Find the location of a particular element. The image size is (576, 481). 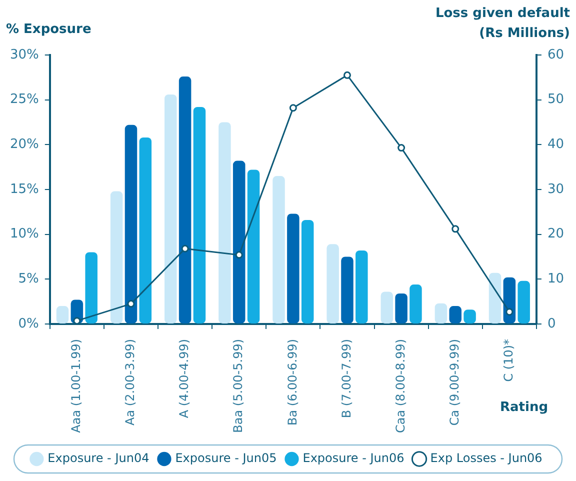

y2-tick-label: 40 is located at coordinates (555, 144).